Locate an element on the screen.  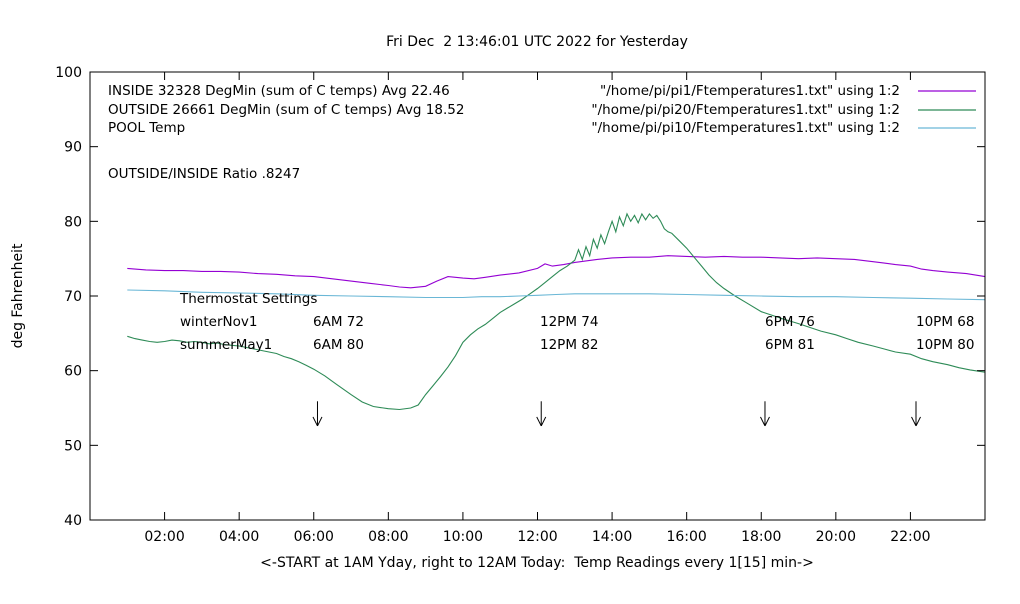
thermostat-winter-12pm: 12PM 74 is located at coordinates (569, 322).